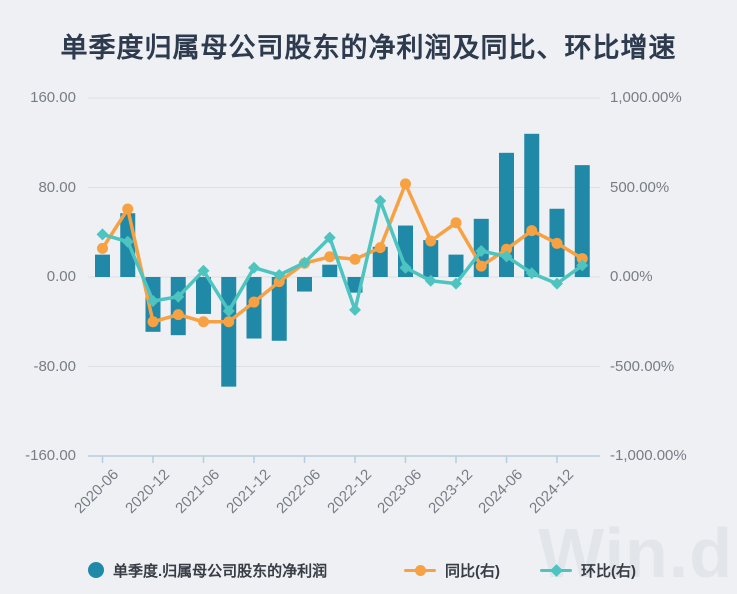 This screenshot has width=737, height=594. I want to click on y-left-tick: -160.00, so click(50, 455).